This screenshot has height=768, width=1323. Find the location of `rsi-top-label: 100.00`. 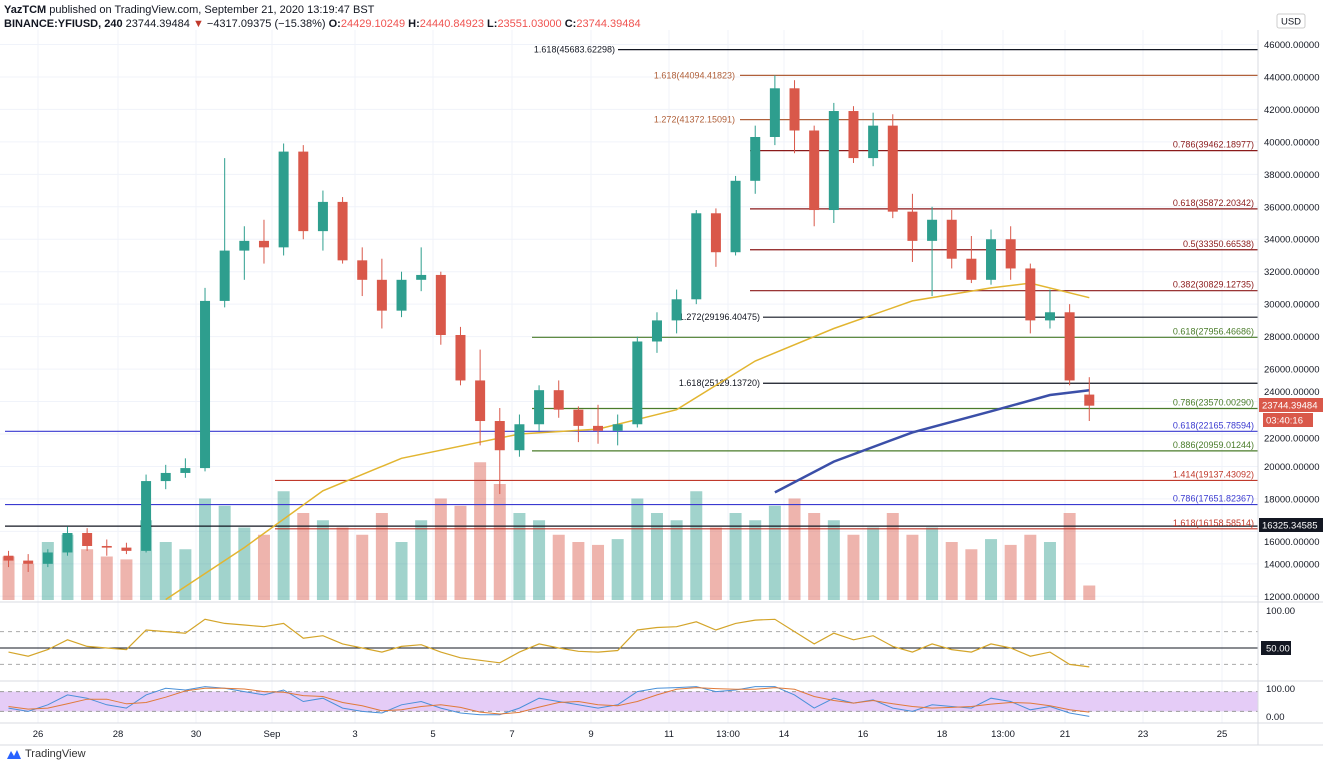

rsi-top-label: 100.00 is located at coordinates (1280, 611).